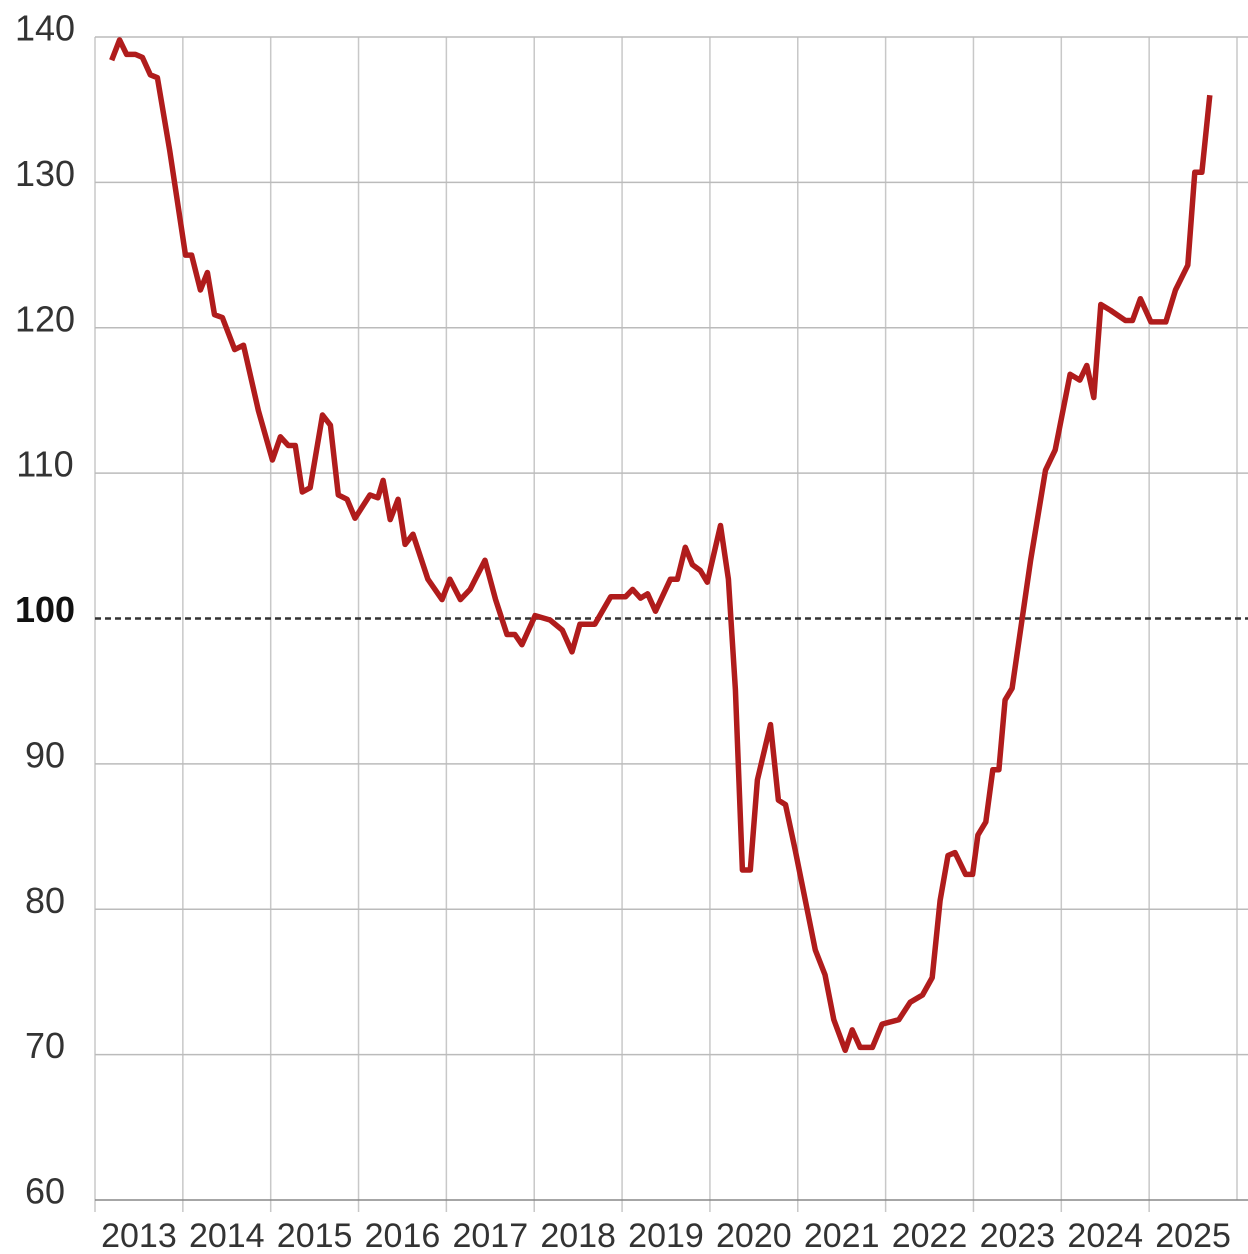 This screenshot has height=1254, width=1248. I want to click on x-tick-label: 2013, so click(139, 1235).